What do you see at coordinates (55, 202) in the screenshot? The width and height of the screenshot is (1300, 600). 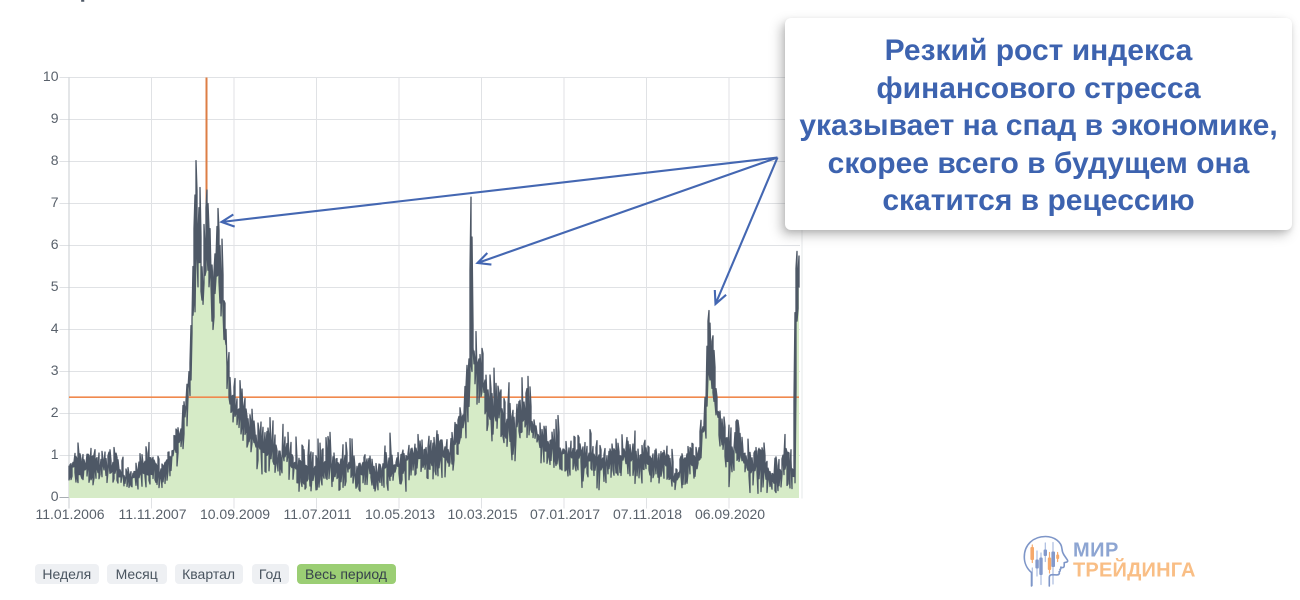 I see `svg-text: 7` at bounding box center [55, 202].